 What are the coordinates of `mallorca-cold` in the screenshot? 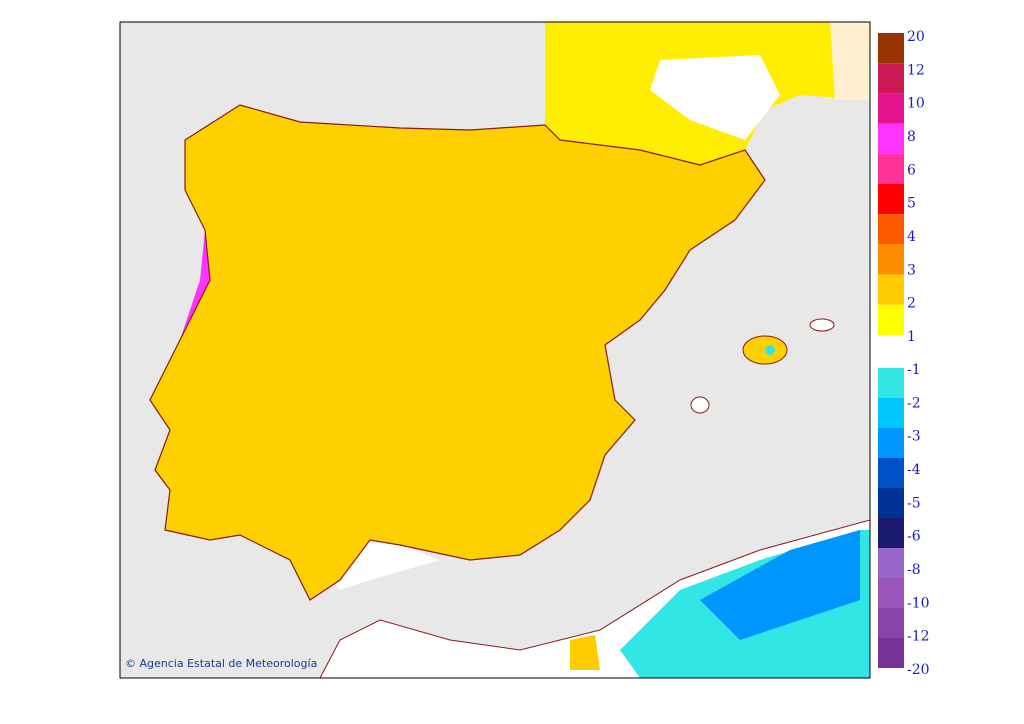 It's located at (770, 350).